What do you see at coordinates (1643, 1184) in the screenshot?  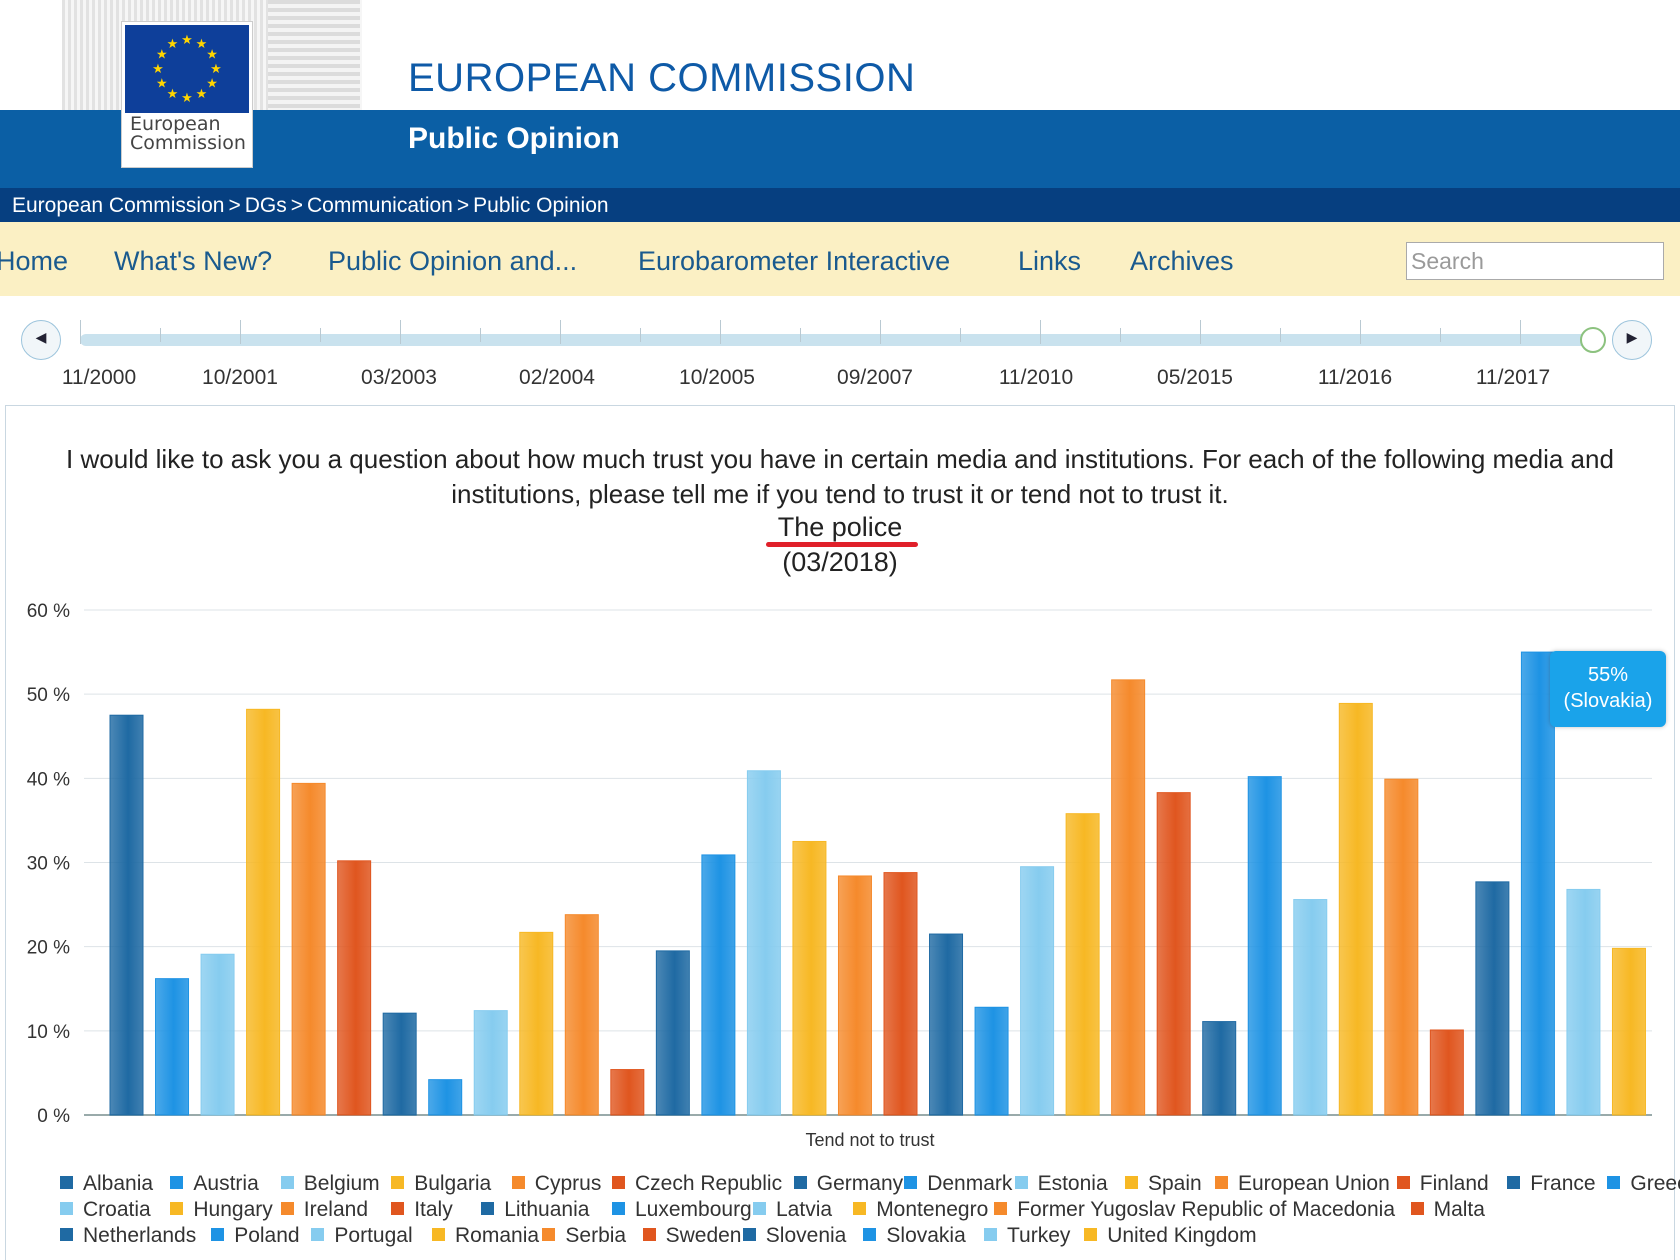 I see `legend-item: Greece` at bounding box center [1643, 1184].